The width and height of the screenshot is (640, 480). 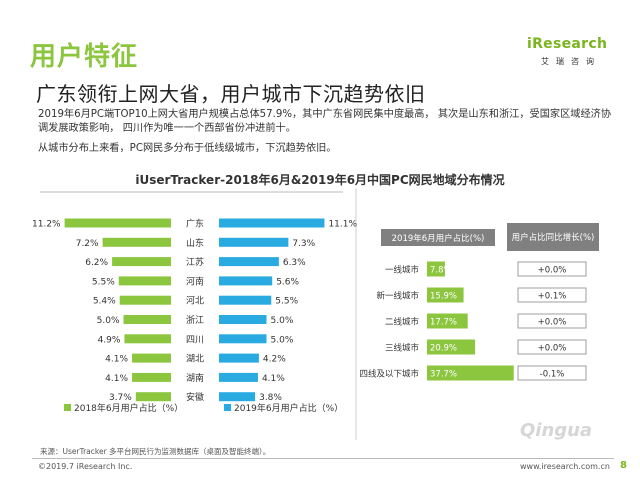 What do you see at coordinates (116, 379) in the screenshot?
I see `bar-label-2018-8: 4.1%` at bounding box center [116, 379].